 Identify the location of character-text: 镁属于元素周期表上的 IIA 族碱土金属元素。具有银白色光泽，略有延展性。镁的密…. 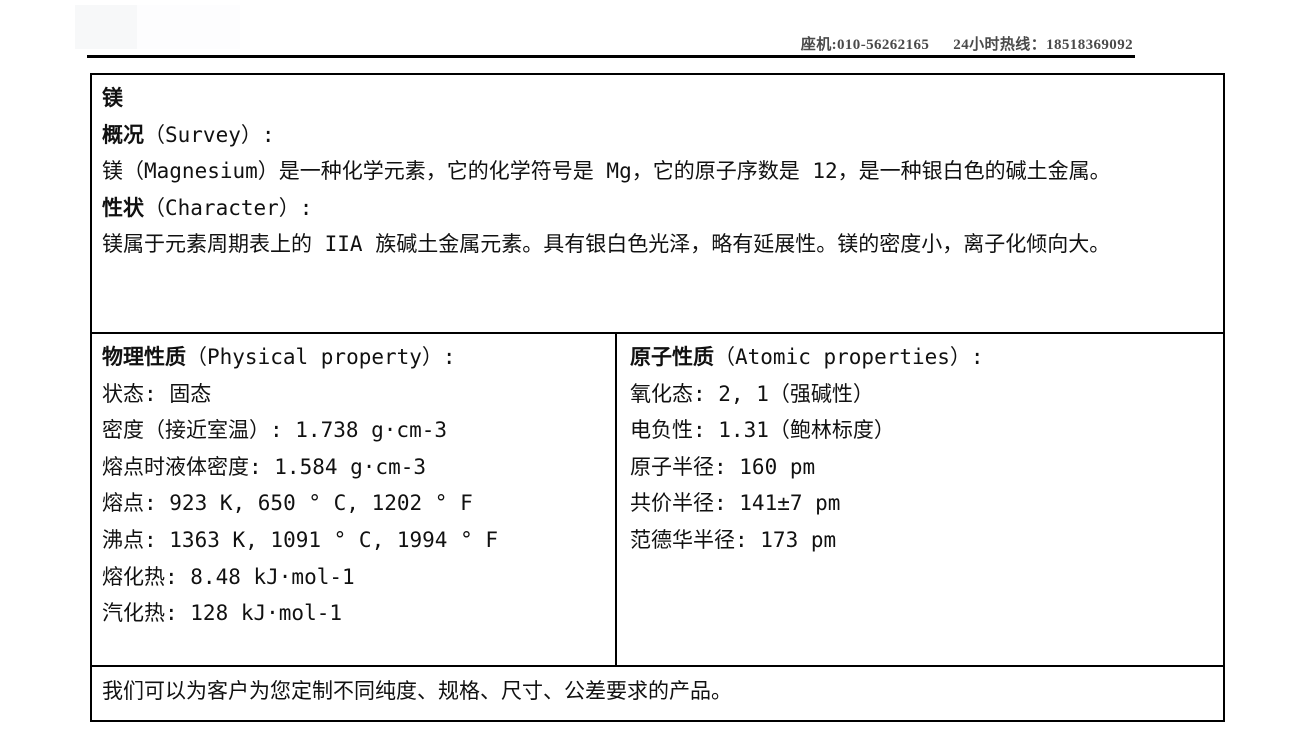
(606, 244).